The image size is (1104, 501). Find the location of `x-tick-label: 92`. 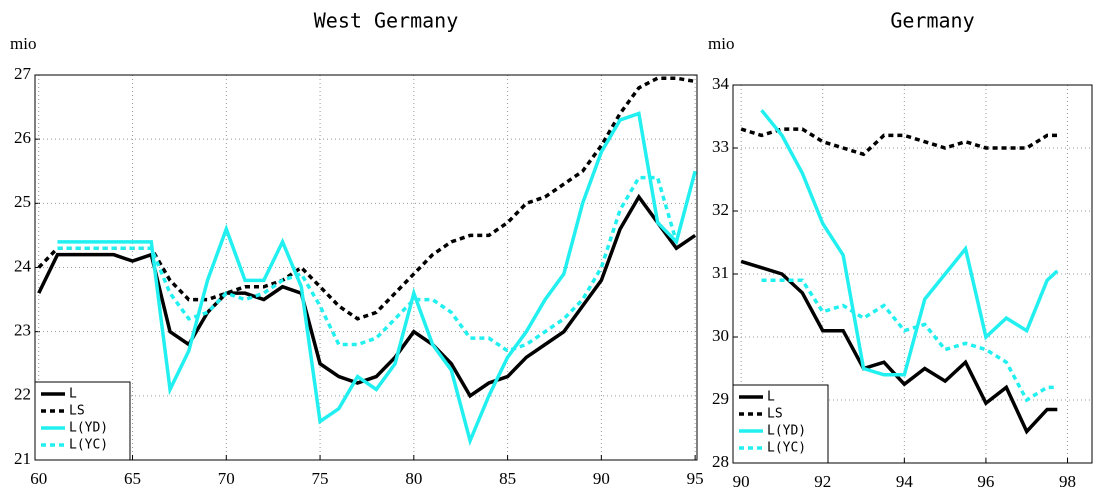

x-tick-label: 92 is located at coordinates (822, 481).